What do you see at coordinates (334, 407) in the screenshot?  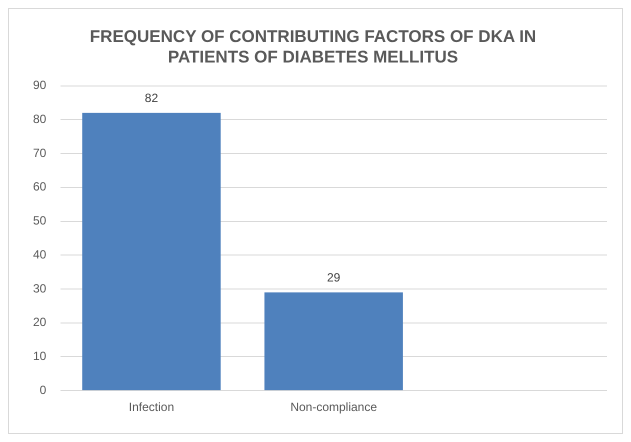 I see `x-tick-label: Non-compliance` at bounding box center [334, 407].